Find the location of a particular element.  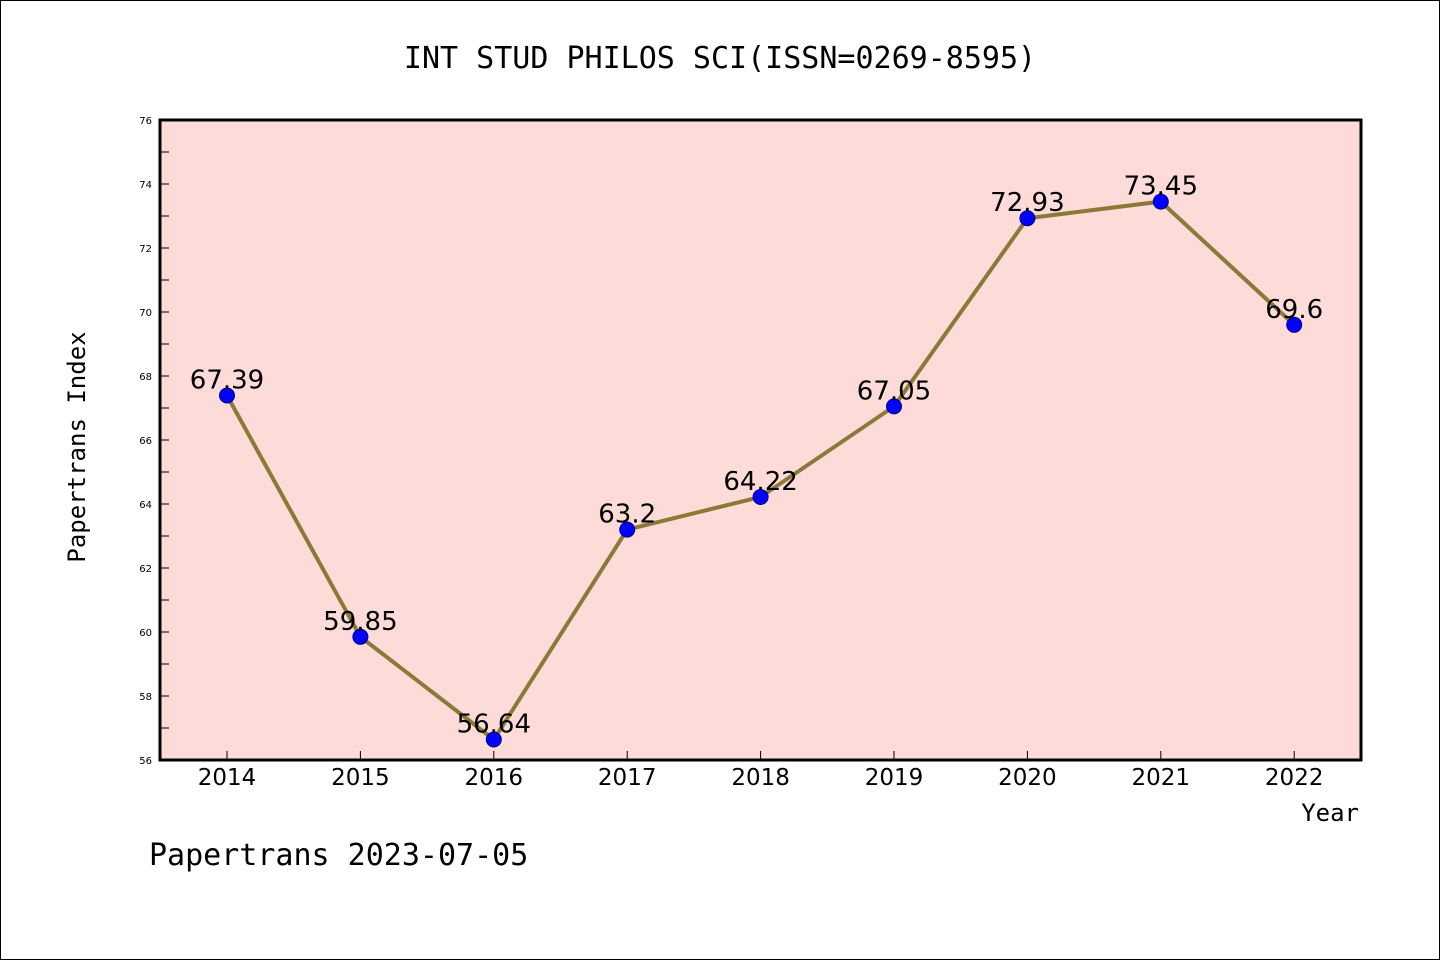

x-axis-label: Year is located at coordinates (1330, 813).